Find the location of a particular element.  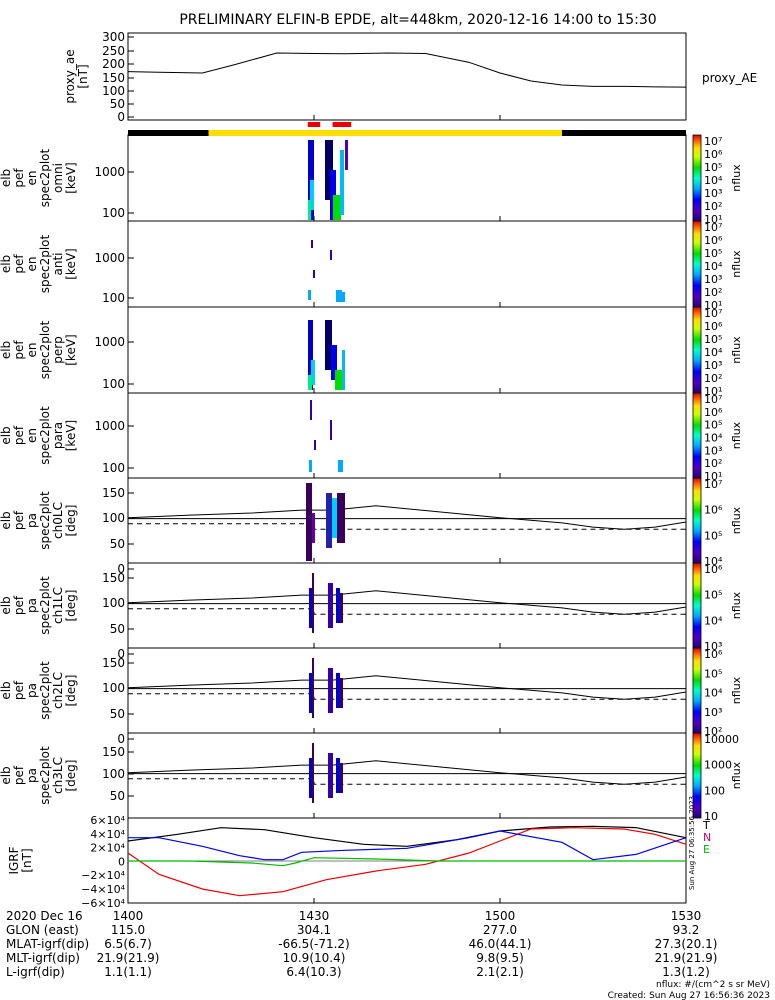

ylabel-ch3LC-0: elb is located at coordinates (6, 775).